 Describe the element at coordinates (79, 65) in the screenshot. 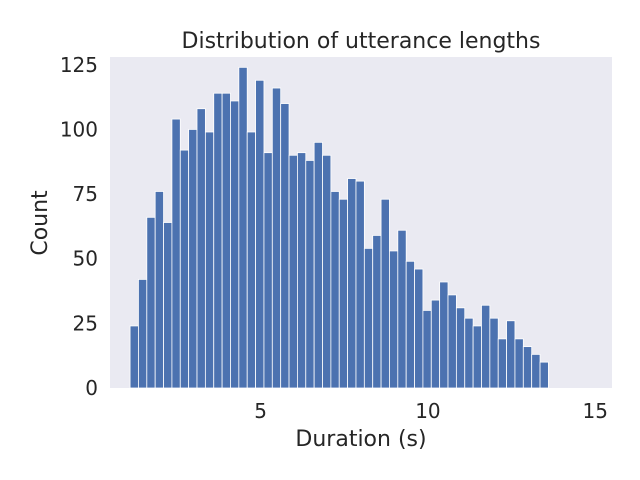

I see `y-tick-label: 125` at that location.